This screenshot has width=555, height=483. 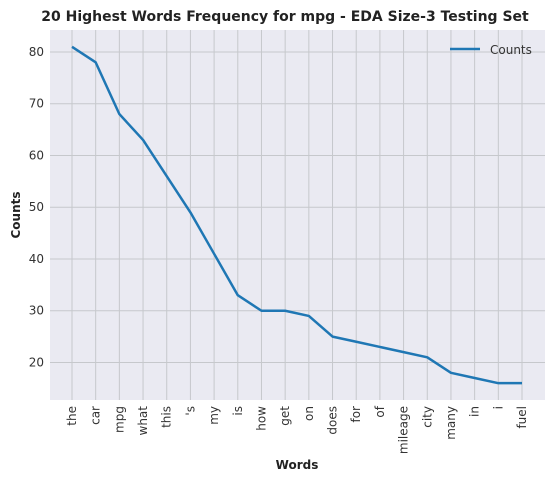 I want to click on x-tick-label: my, so click(x=214, y=415).